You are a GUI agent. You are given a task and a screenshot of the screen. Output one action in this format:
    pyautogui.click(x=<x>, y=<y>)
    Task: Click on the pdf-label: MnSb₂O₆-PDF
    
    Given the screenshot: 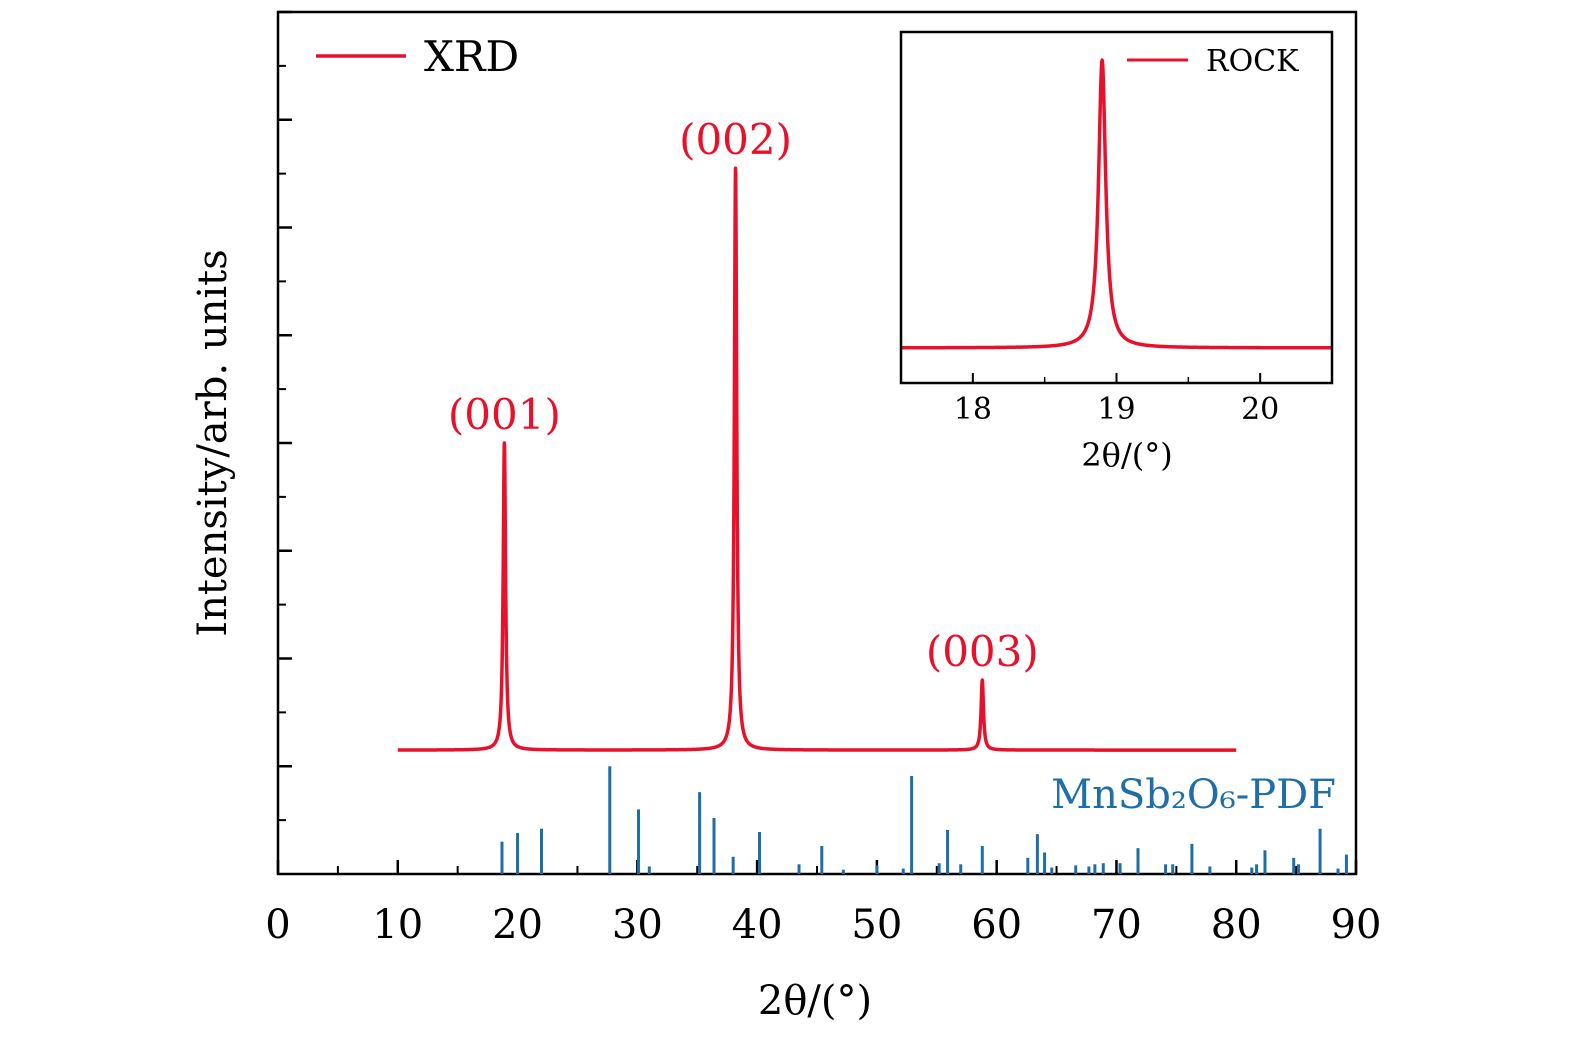 What is the action you would take?
    pyautogui.click(x=1193, y=795)
    